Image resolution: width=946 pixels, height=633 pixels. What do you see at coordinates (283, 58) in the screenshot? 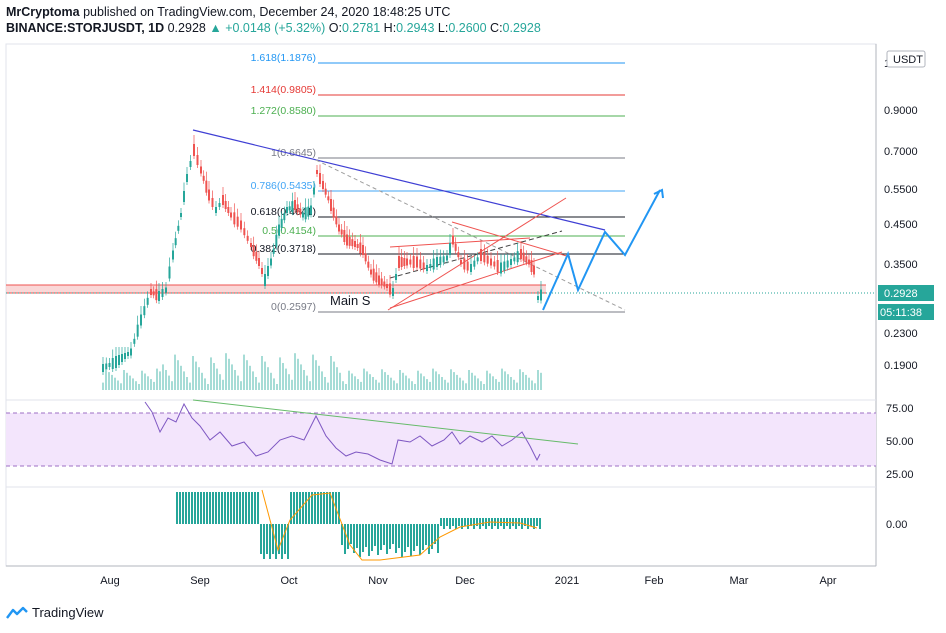
I see `fib-label: 1.618(1.1876)` at bounding box center [283, 58].